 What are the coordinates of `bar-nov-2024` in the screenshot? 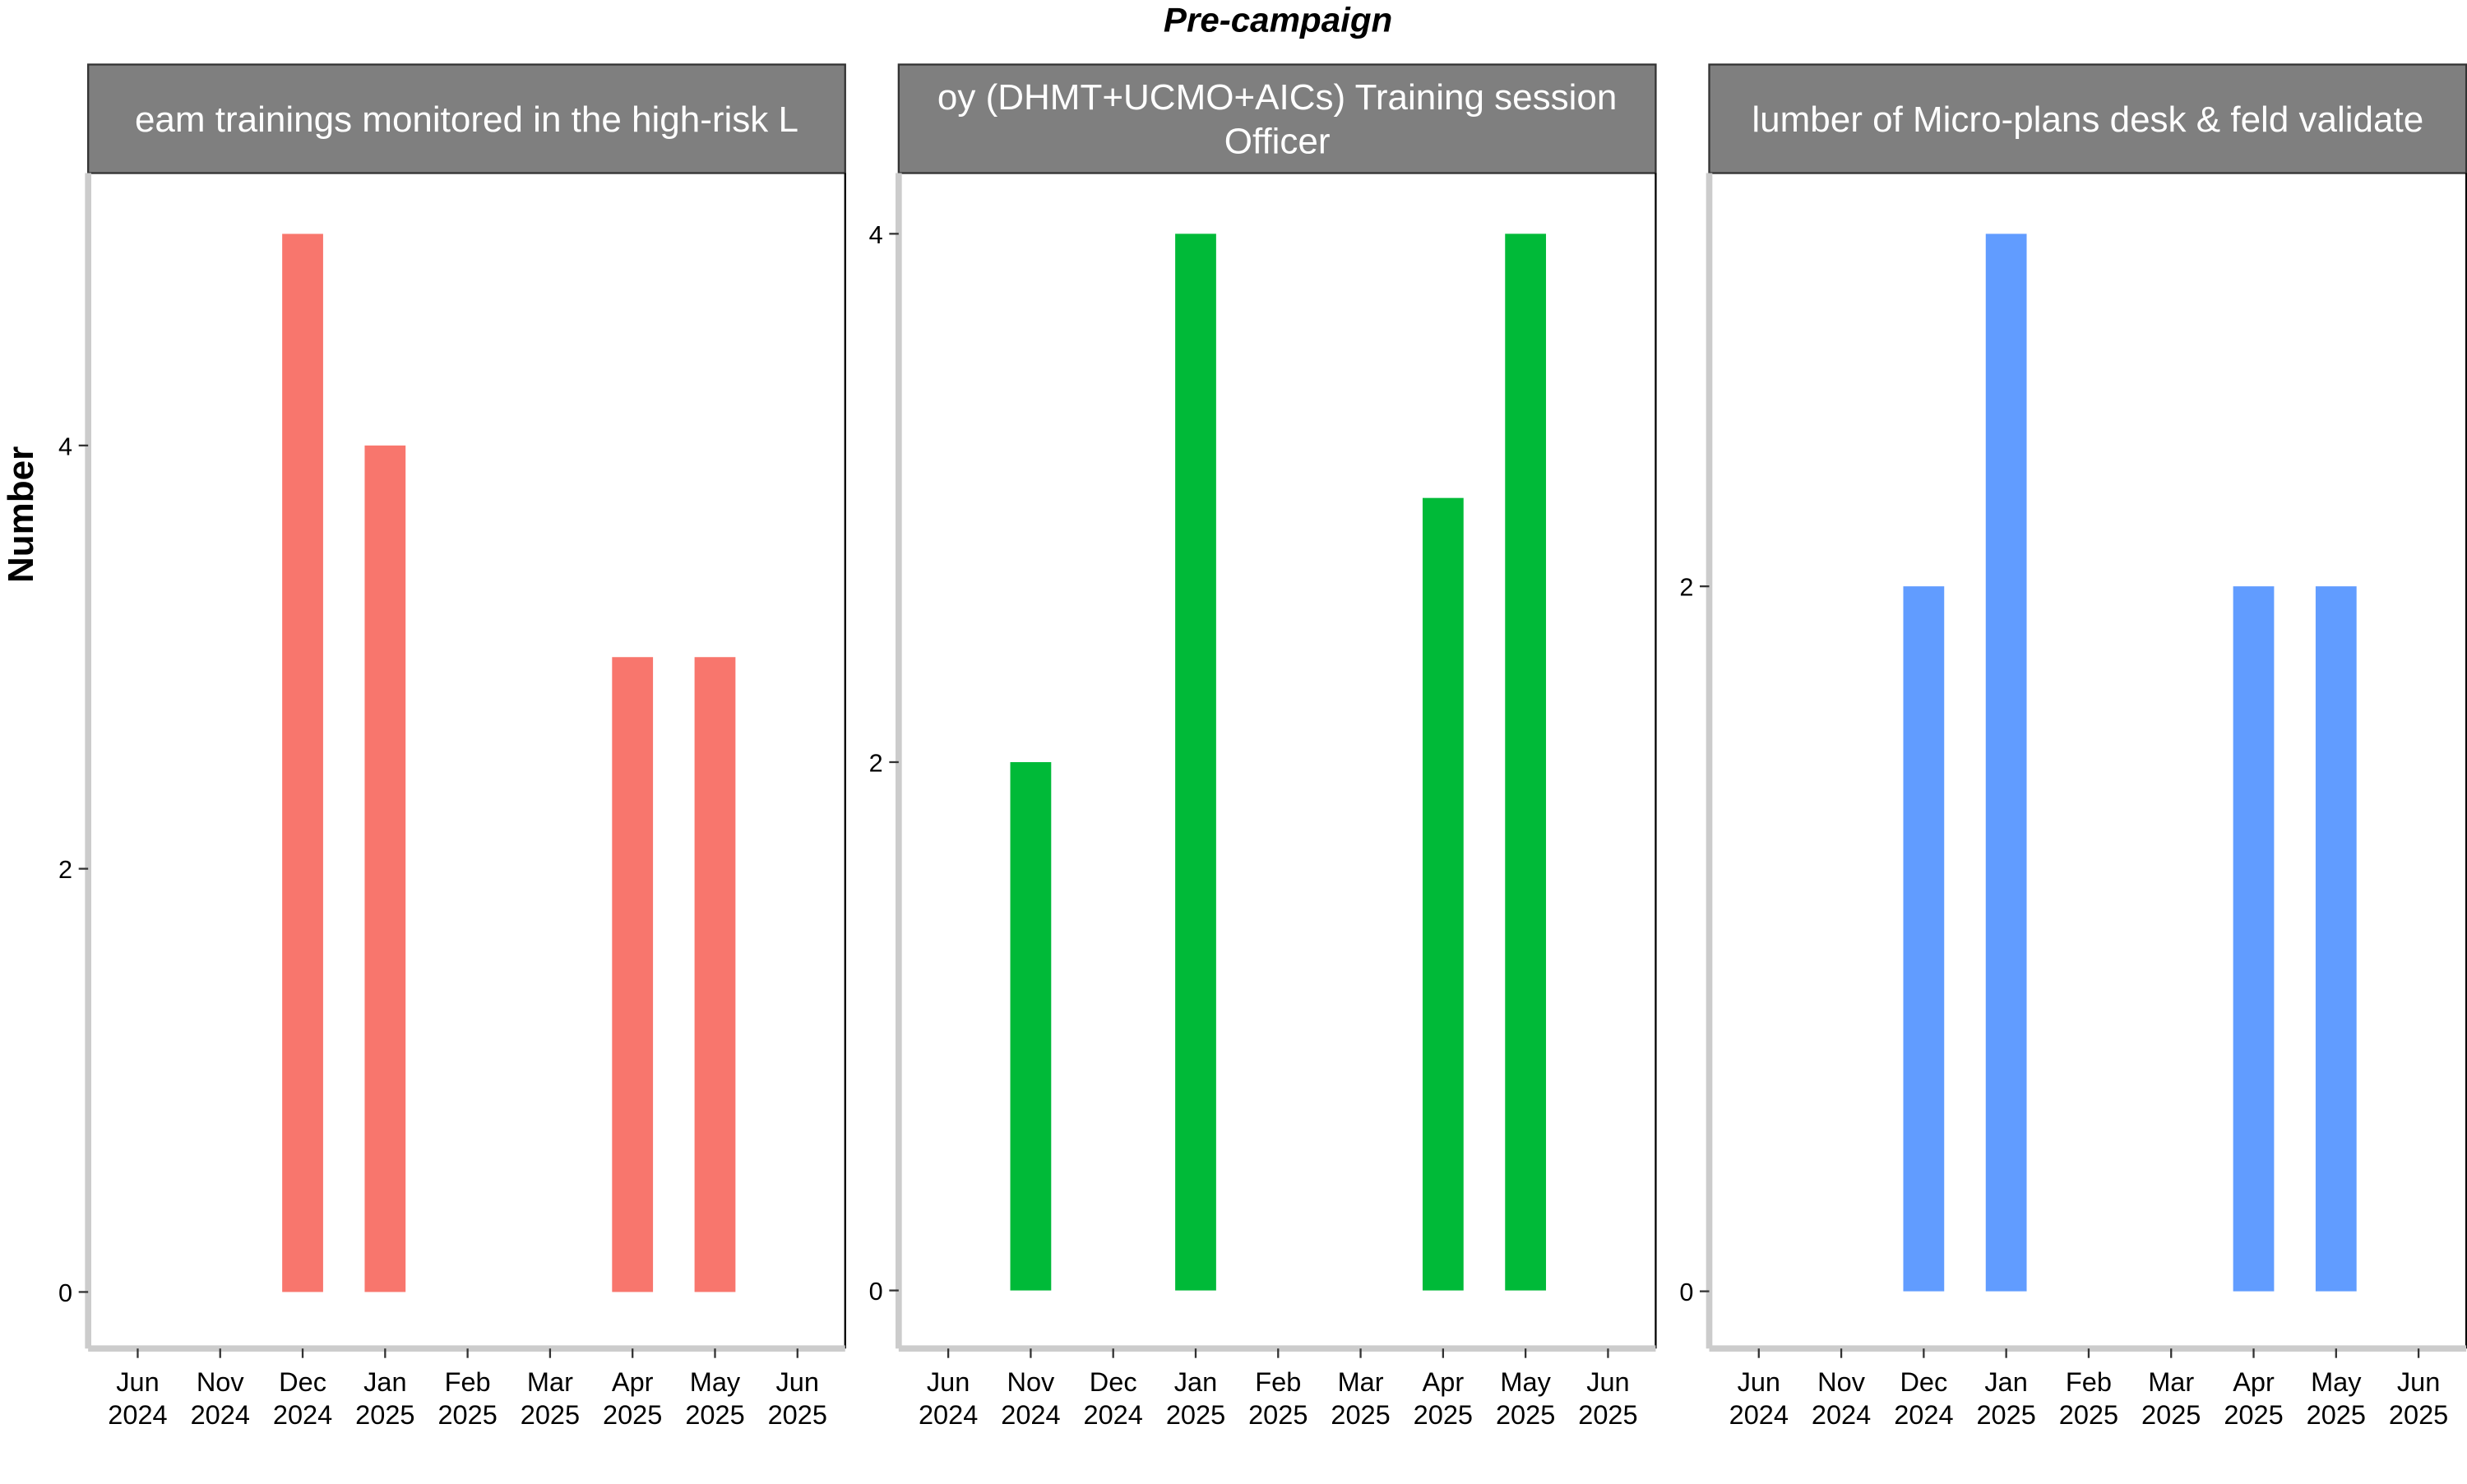 It's located at (1031, 1026).